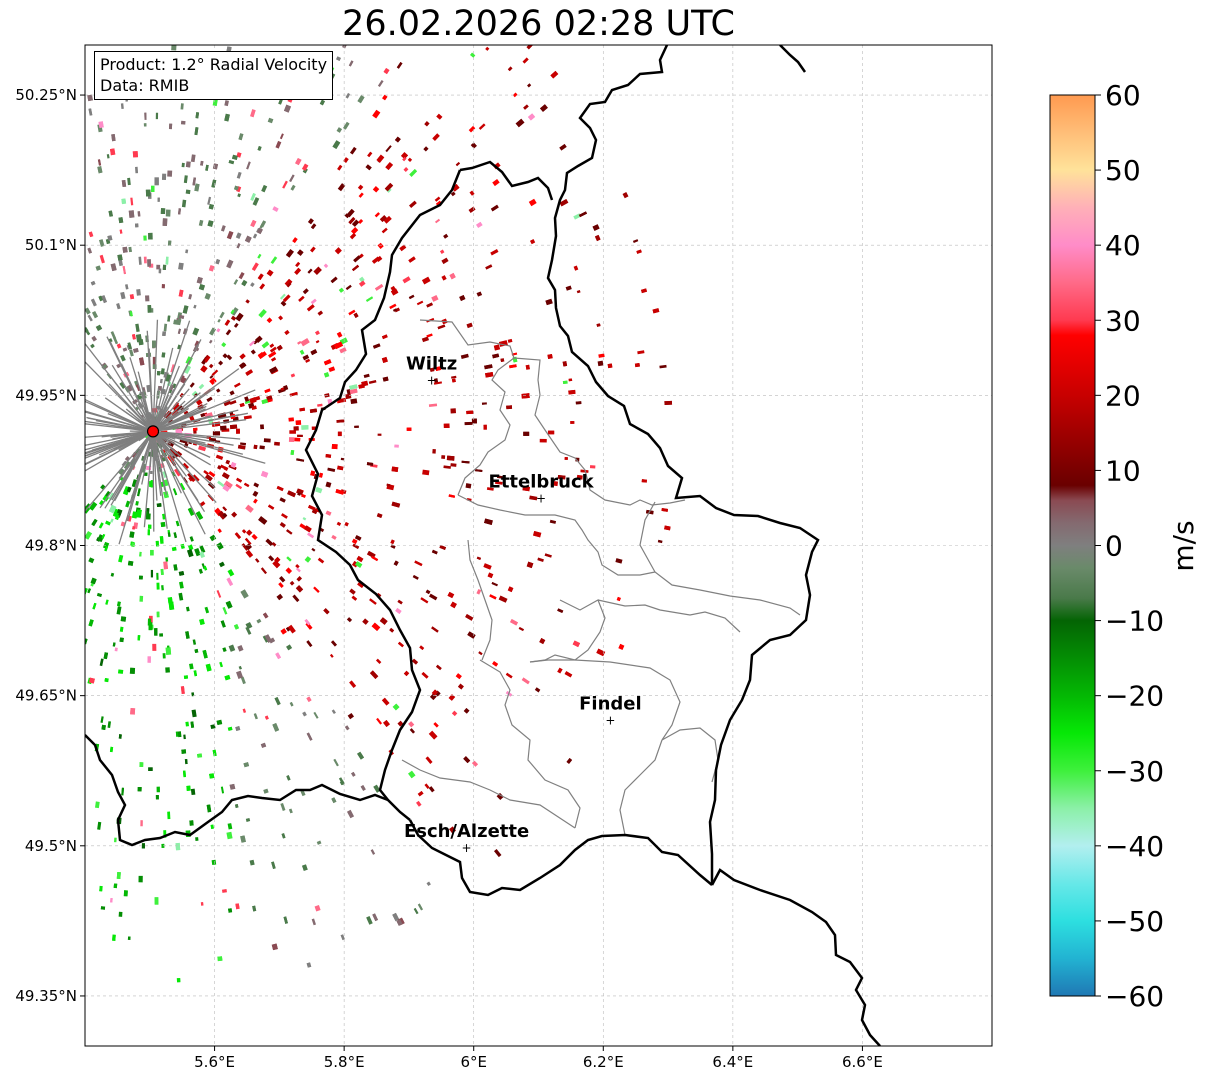 This screenshot has height=1081, width=1207. I want to click on y-tick-label: 50.25°N, so click(46, 95).